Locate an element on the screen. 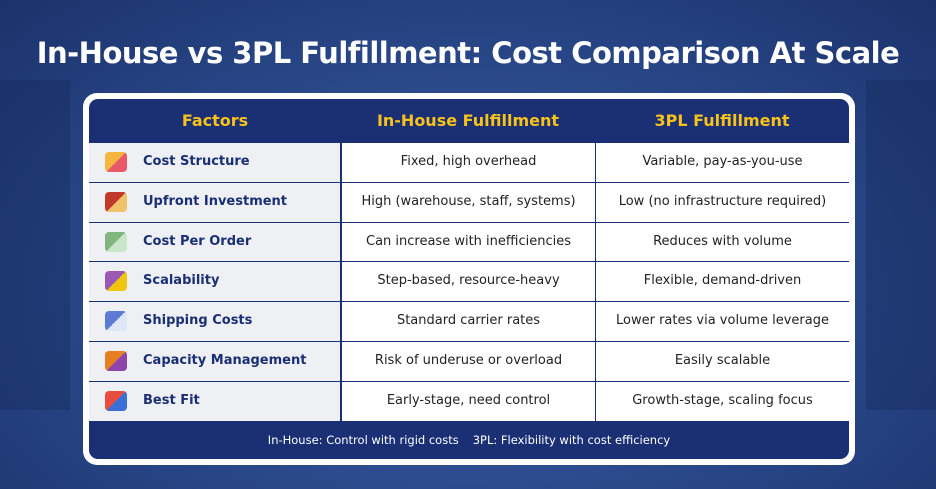  table-cell: Reduces with volume is located at coordinates (722, 242).